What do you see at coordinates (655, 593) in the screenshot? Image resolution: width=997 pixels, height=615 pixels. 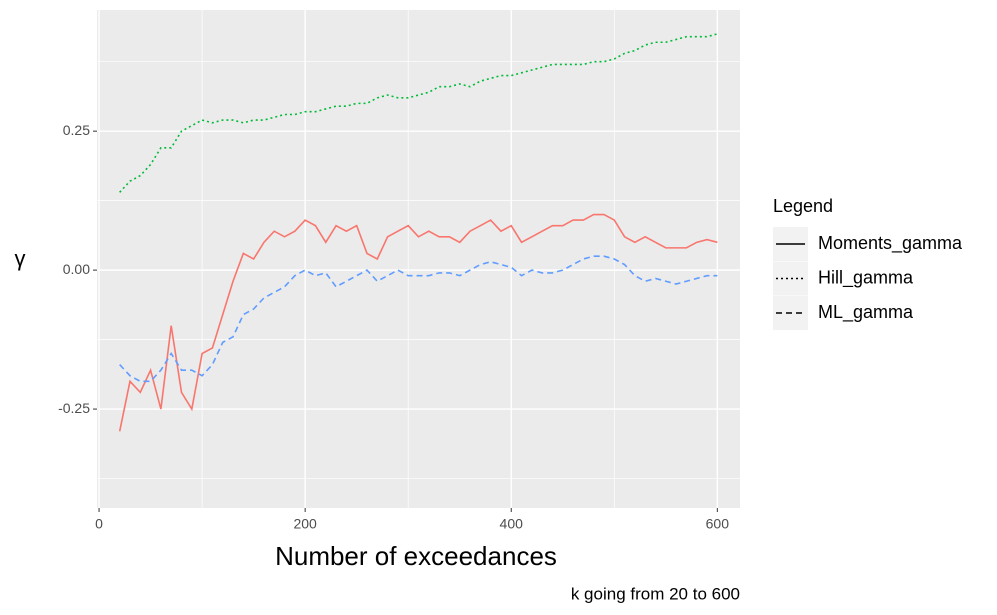 I see `caption: k going from 20 to 600` at bounding box center [655, 593].